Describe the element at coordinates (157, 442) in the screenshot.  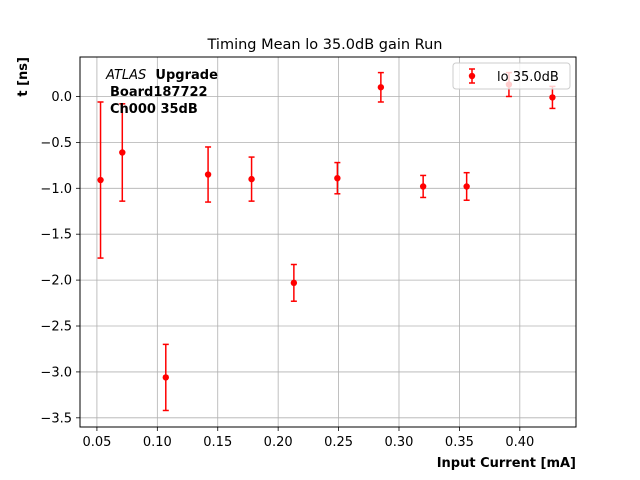
I see `x-tick-label: 0.10` at that location.